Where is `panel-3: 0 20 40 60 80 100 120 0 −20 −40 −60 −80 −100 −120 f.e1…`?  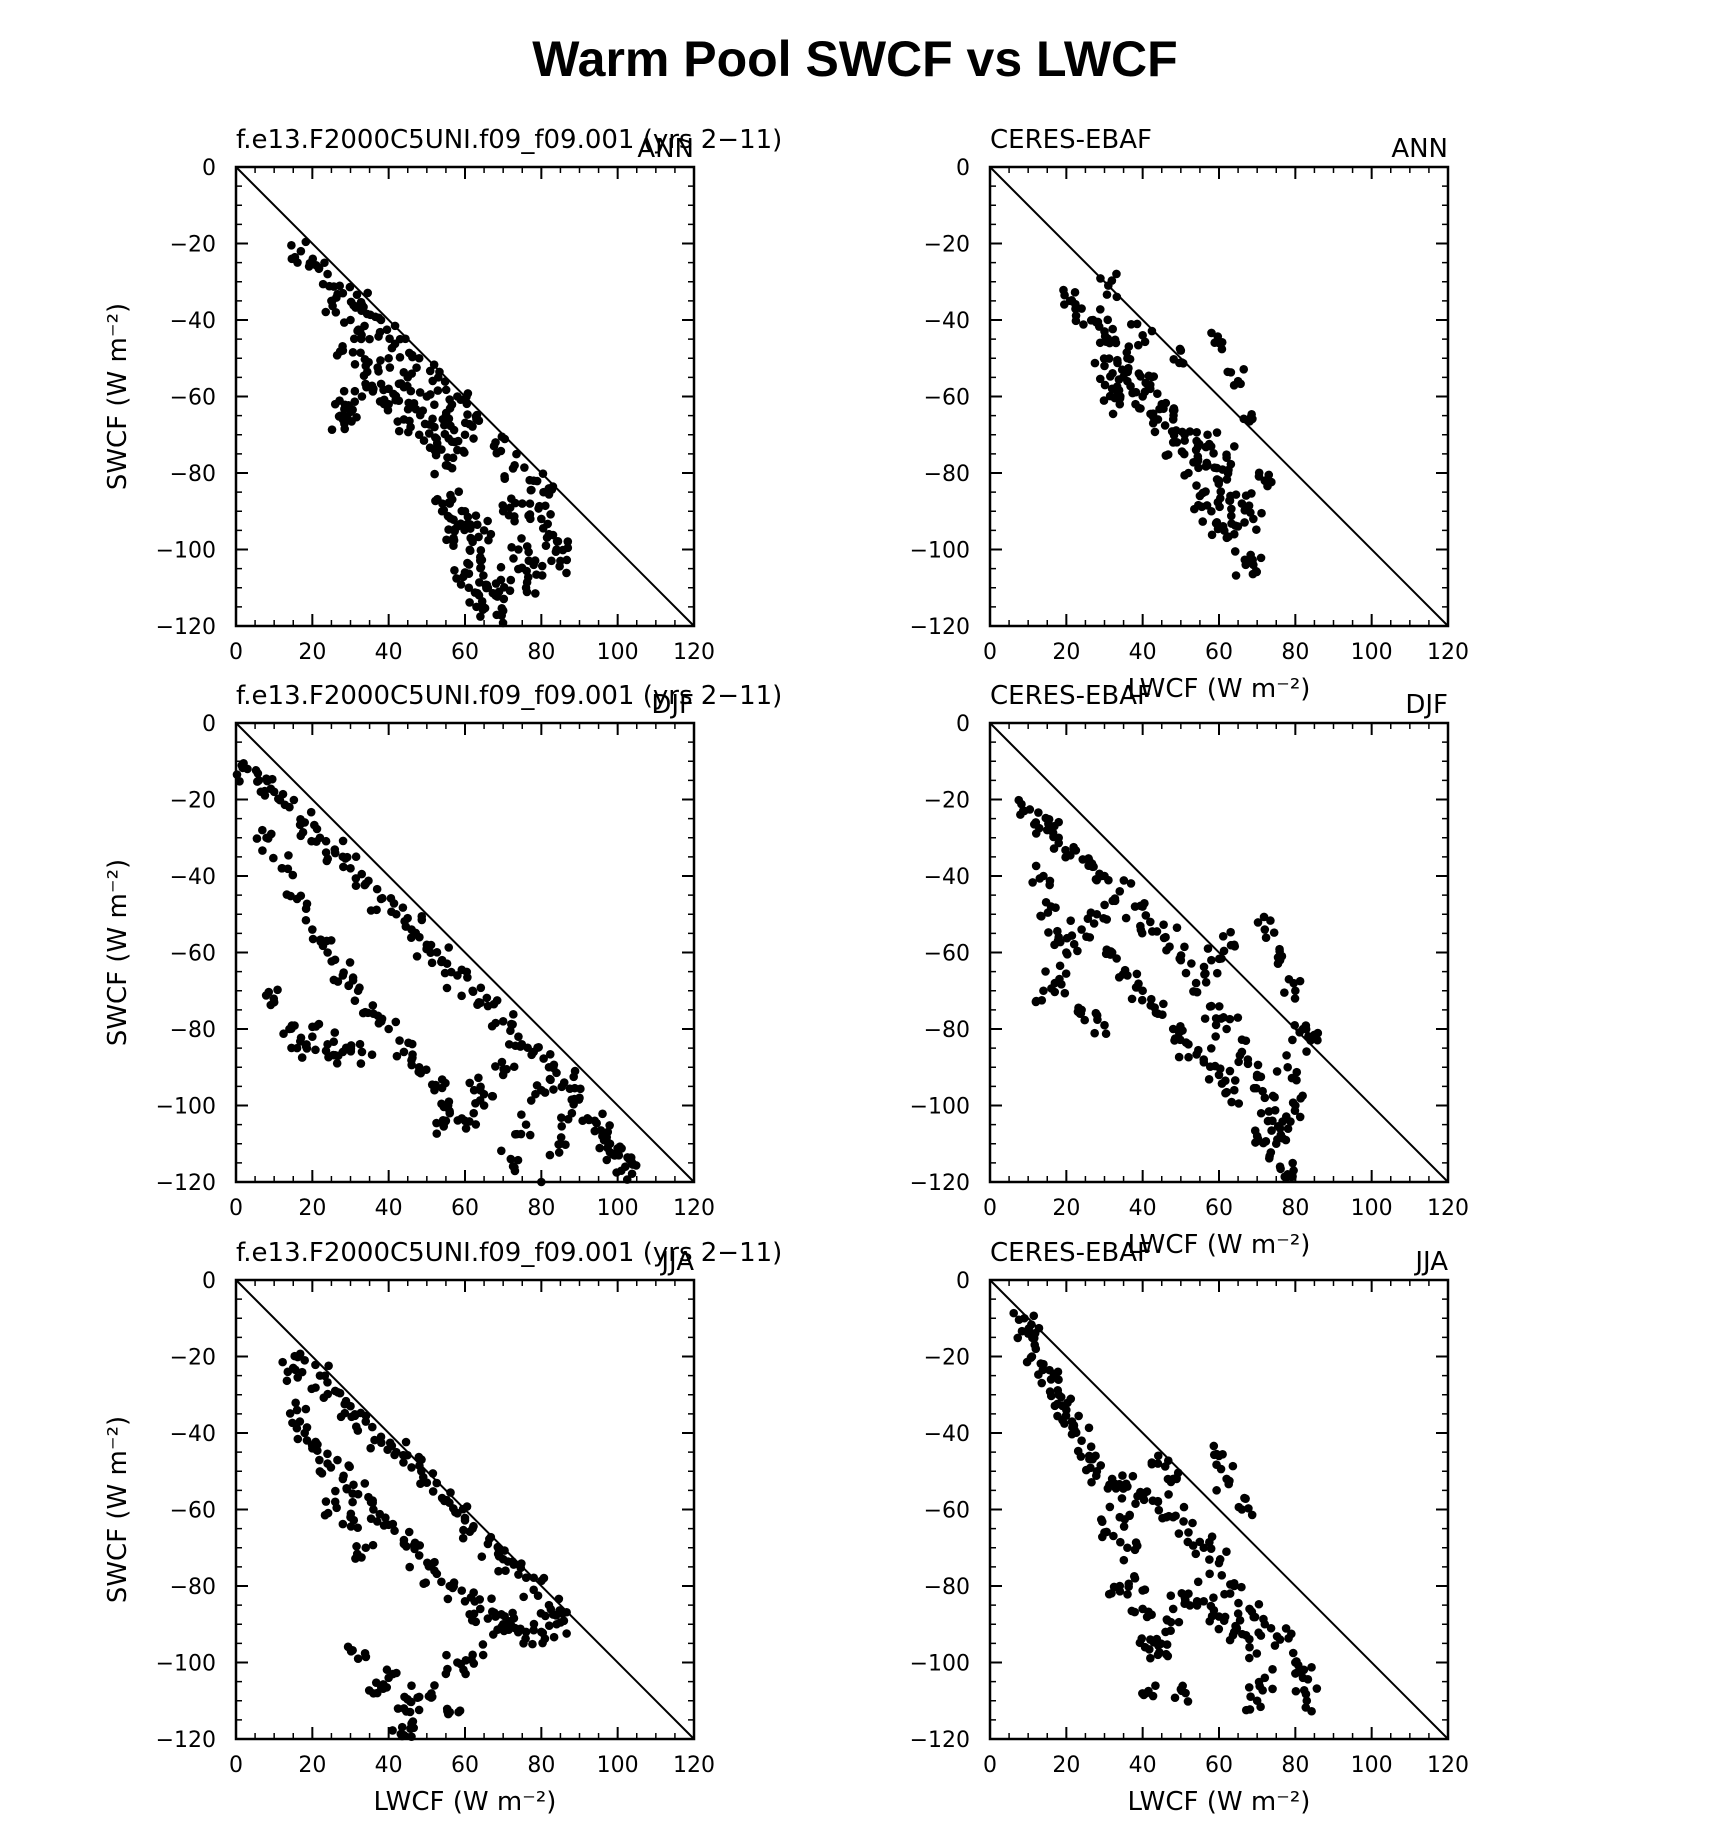 panel-3: 0 20 40 60 80 100 120 0 −20 −40 −60 −80 −100 −120 f.e1… is located at coordinates (442, 951).